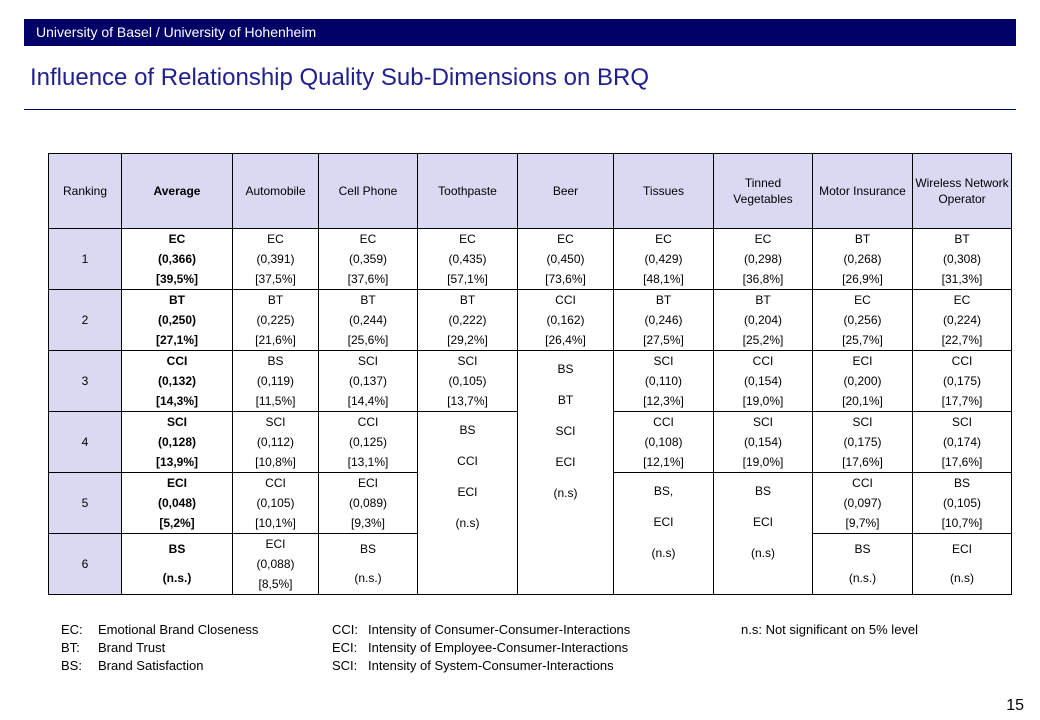  Describe the element at coordinates (1015, 705) in the screenshot. I see `page-number: 15` at that location.